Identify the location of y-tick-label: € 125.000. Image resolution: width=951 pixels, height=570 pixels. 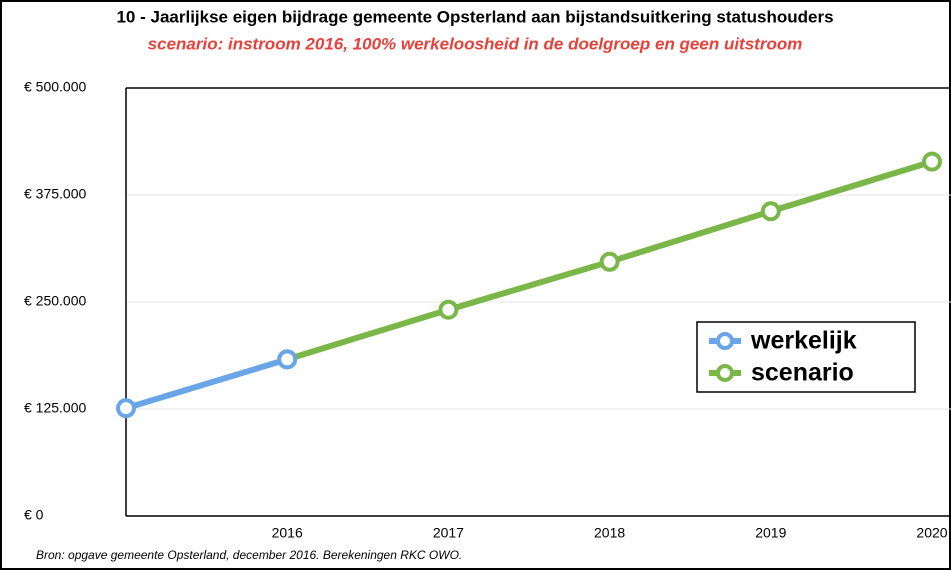
(55, 408).